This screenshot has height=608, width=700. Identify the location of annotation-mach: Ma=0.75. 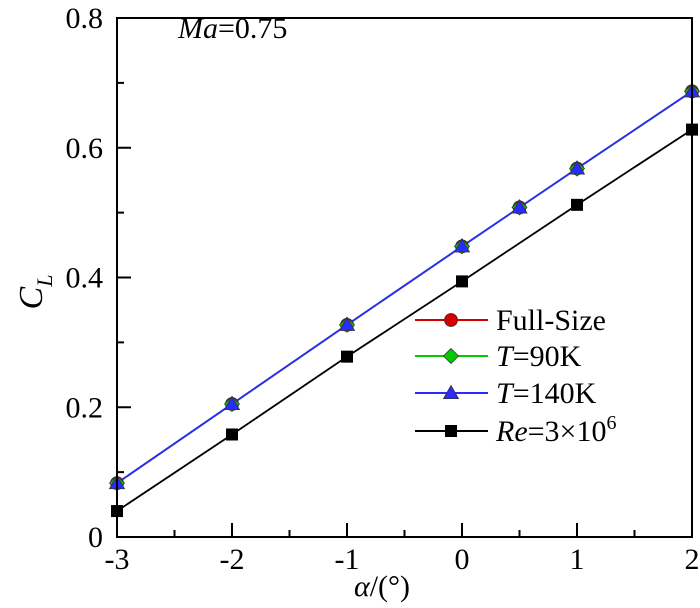
(232, 28).